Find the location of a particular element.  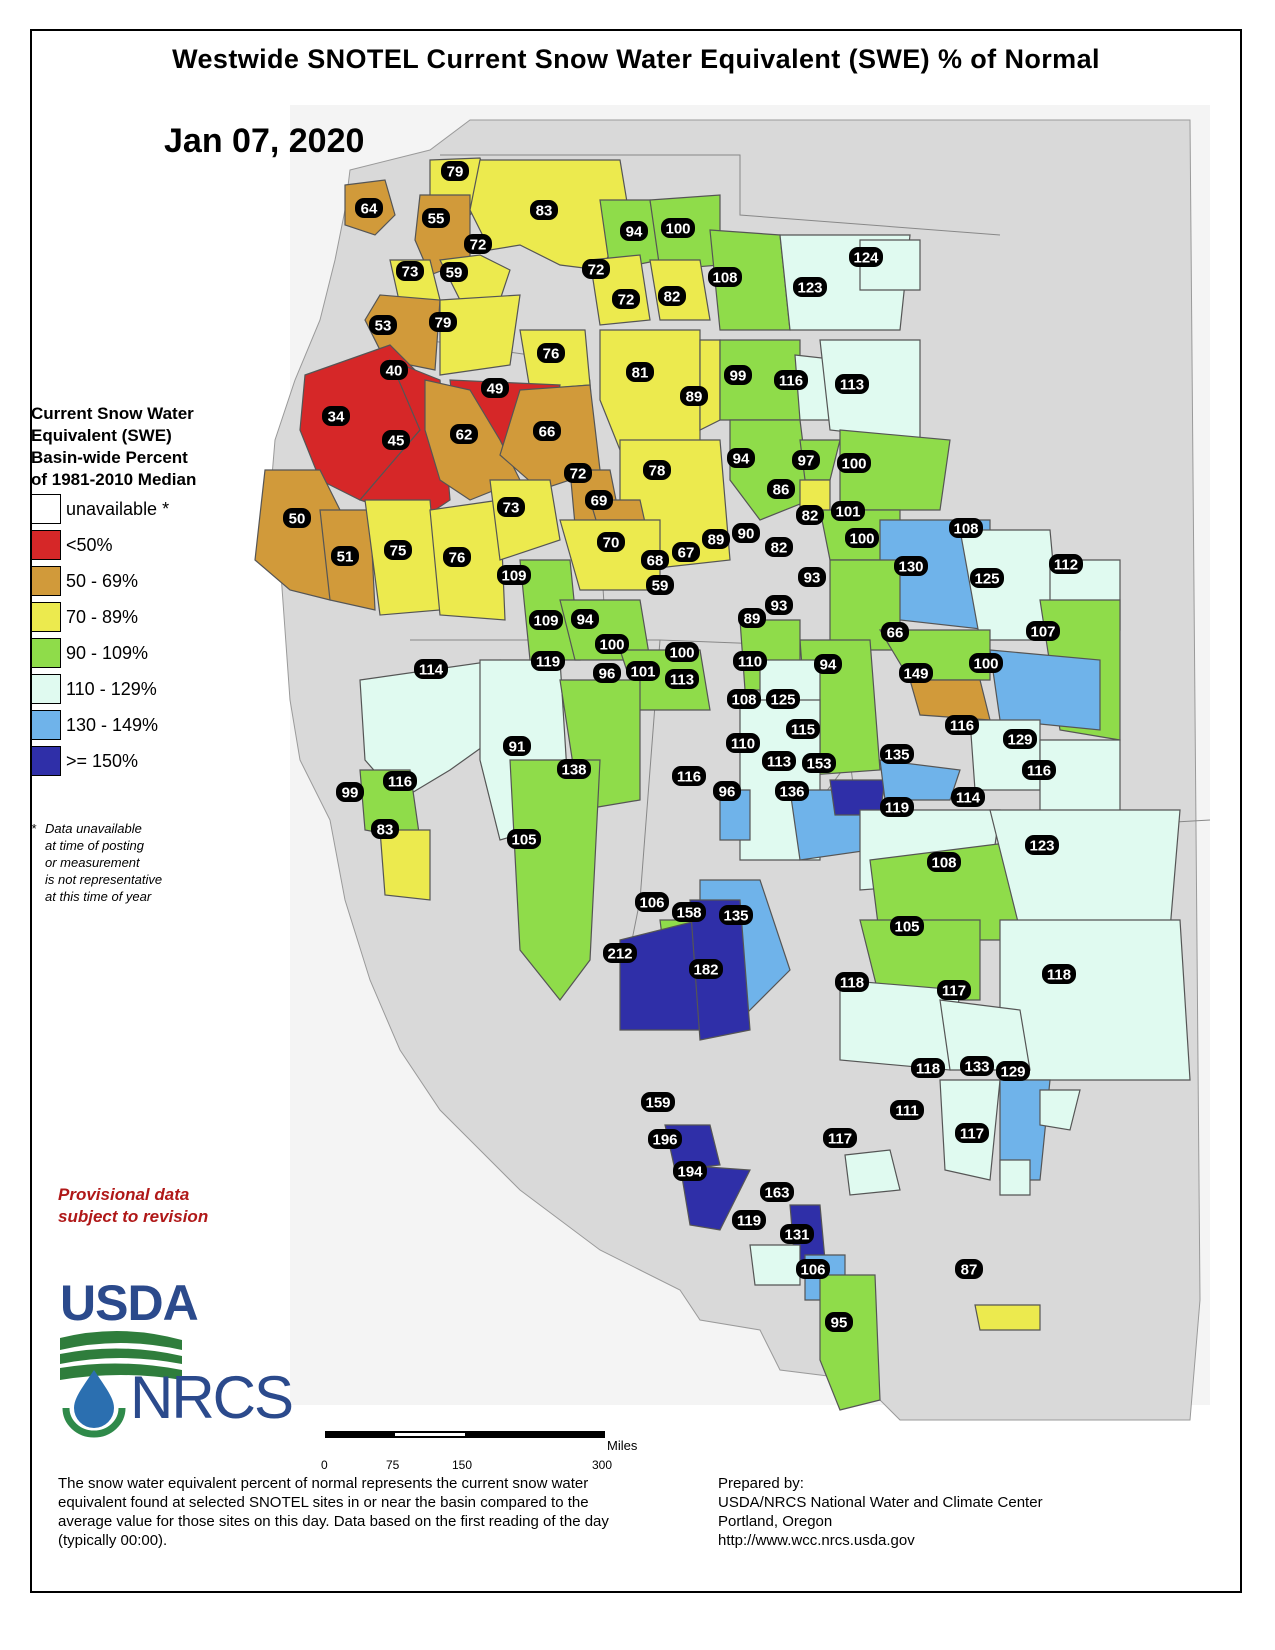

legend-item: 70 - 89% is located at coordinates (131, 617).